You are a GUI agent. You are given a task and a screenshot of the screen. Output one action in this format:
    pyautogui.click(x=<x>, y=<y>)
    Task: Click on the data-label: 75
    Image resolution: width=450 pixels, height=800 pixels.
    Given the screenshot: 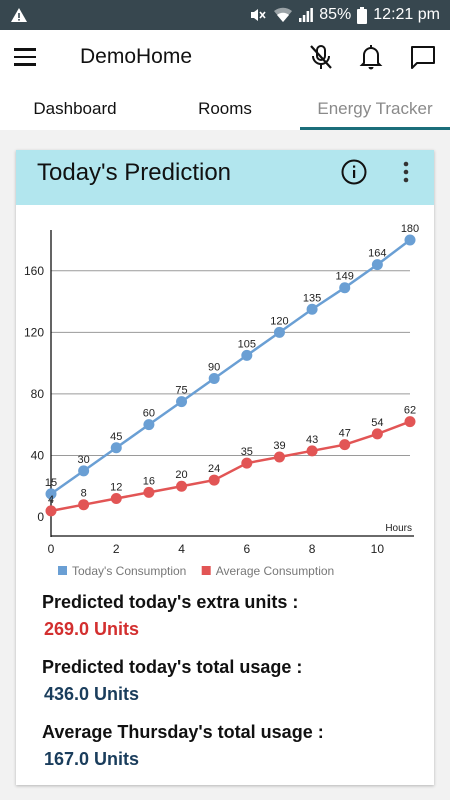 What is the action you would take?
    pyautogui.click(x=181, y=391)
    